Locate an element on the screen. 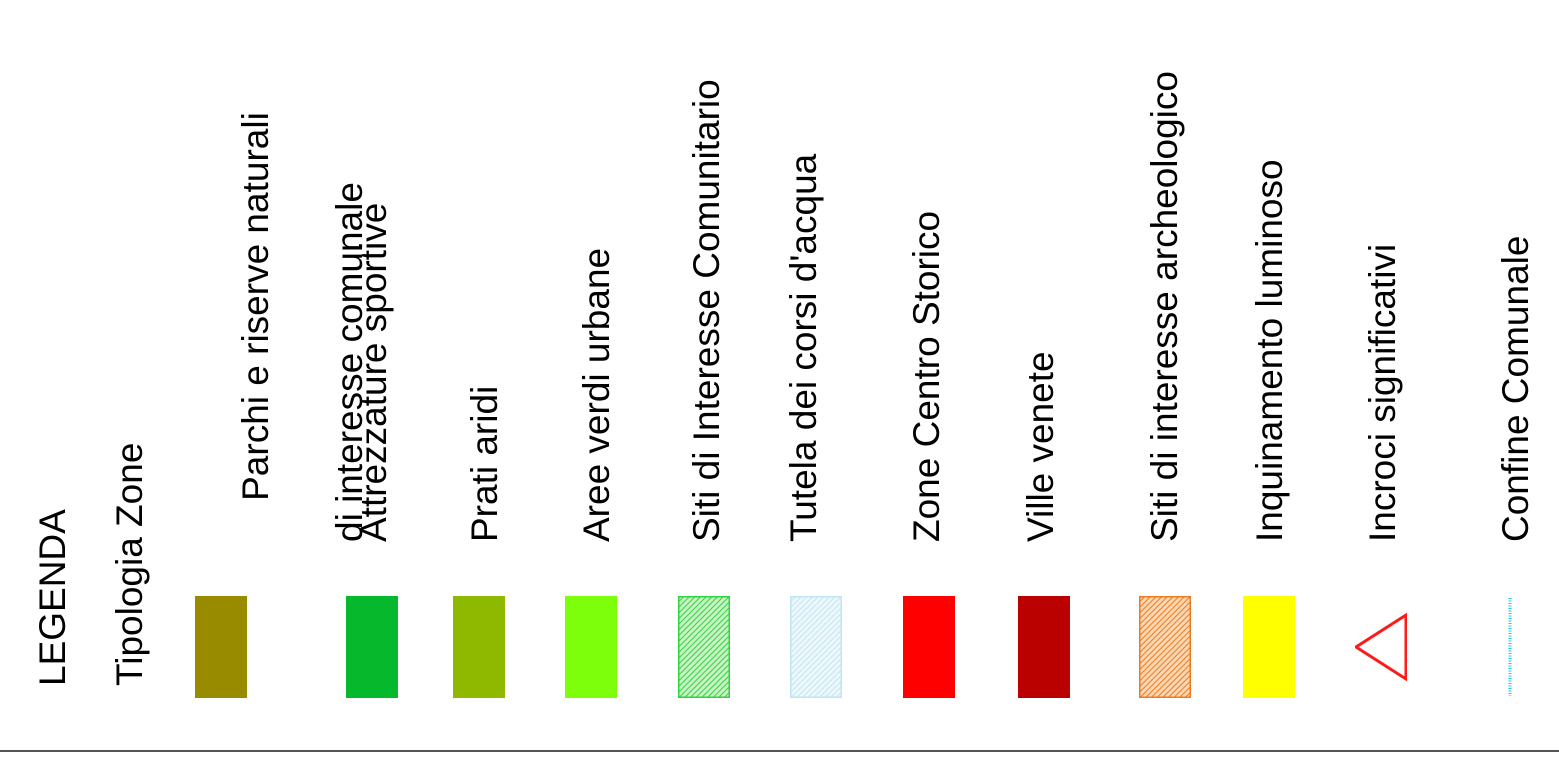 The height and width of the screenshot is (775, 1559). legend-label-aree-verdi: Aree verdi urbane is located at coordinates (596, 394).